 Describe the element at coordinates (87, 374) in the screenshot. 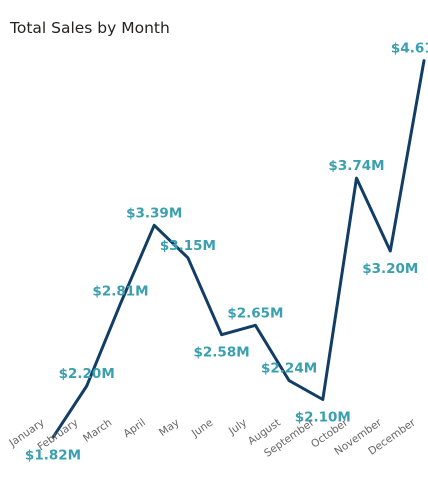

I see `data-label: $2.20M` at that location.